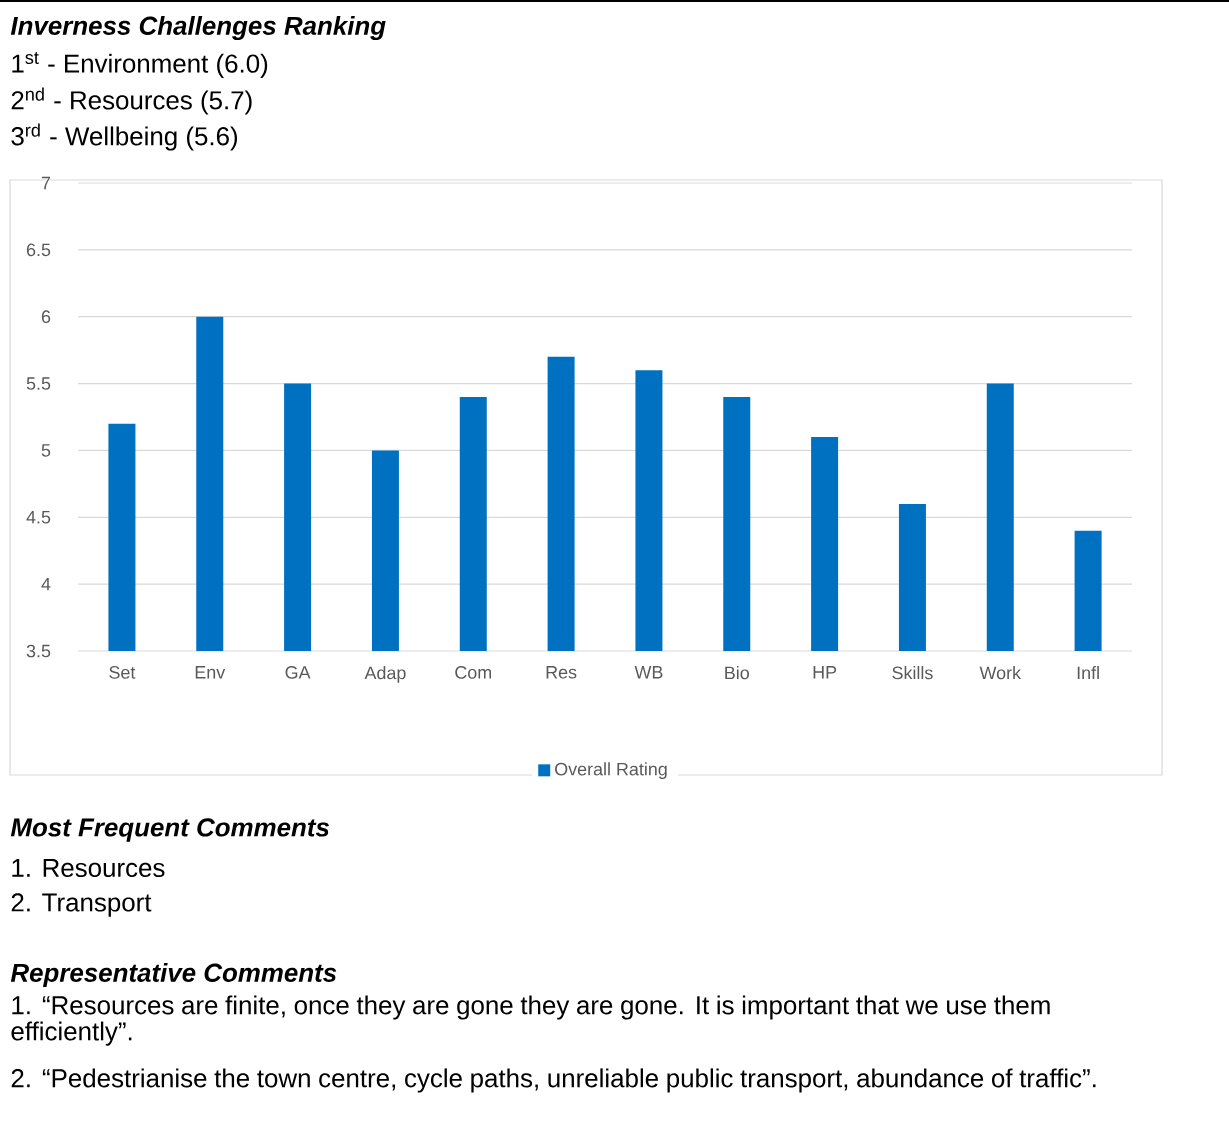  What do you see at coordinates (198, 28) in the screenshot?
I see `chart-title: Inverness Challenges Ranking` at bounding box center [198, 28].